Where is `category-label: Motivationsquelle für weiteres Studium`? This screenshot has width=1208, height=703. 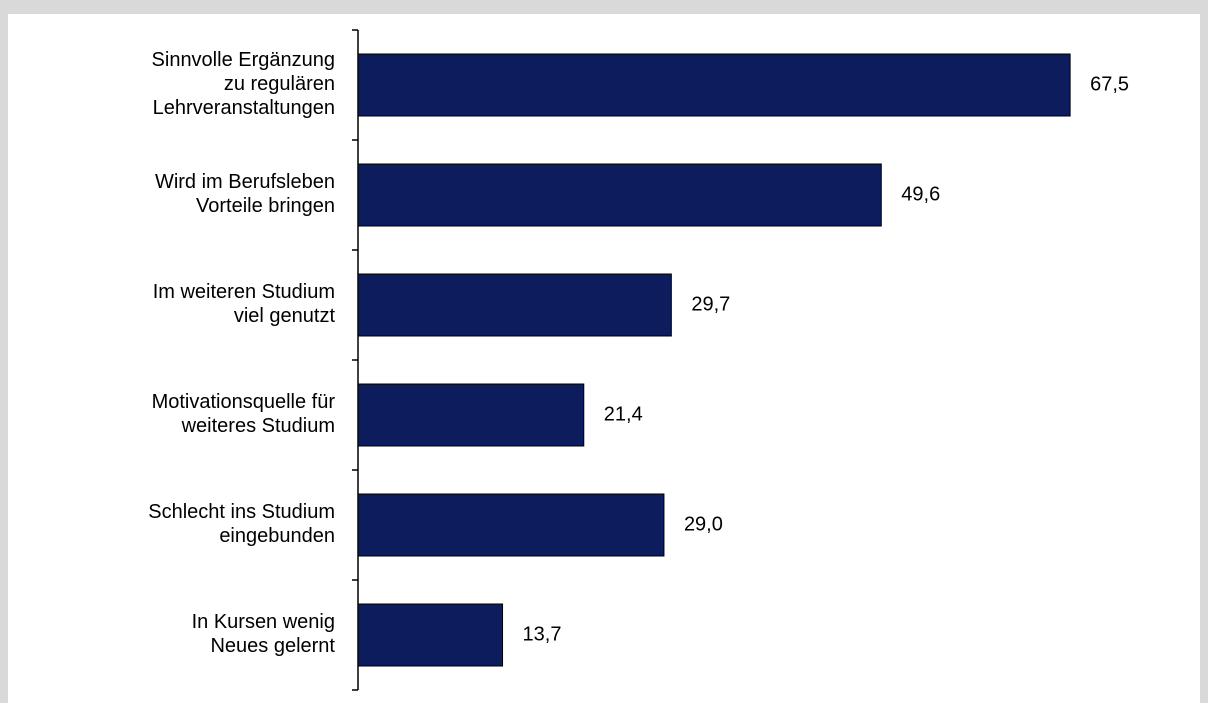
category-label: Motivationsquelle für weiteres Studium is located at coordinates (244, 414).